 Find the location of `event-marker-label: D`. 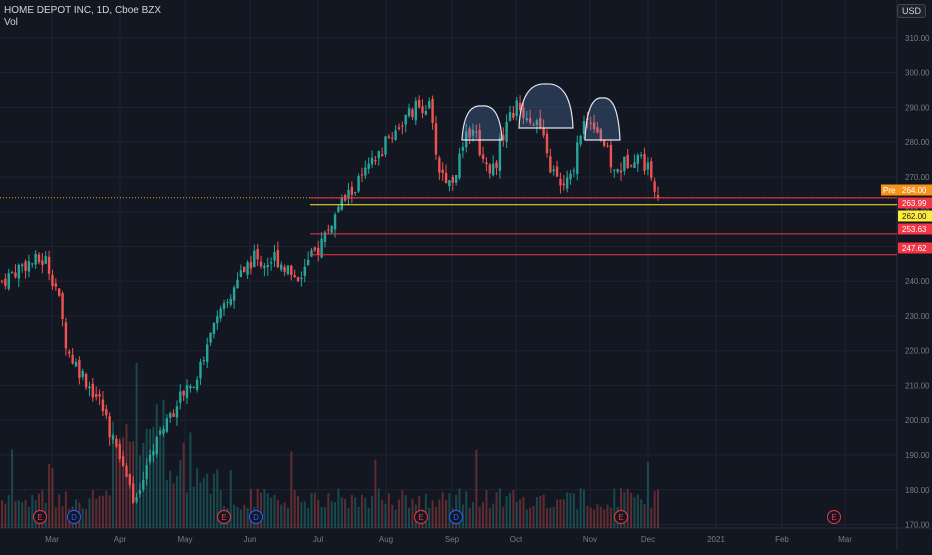

event-marker-label: D is located at coordinates (74, 517).